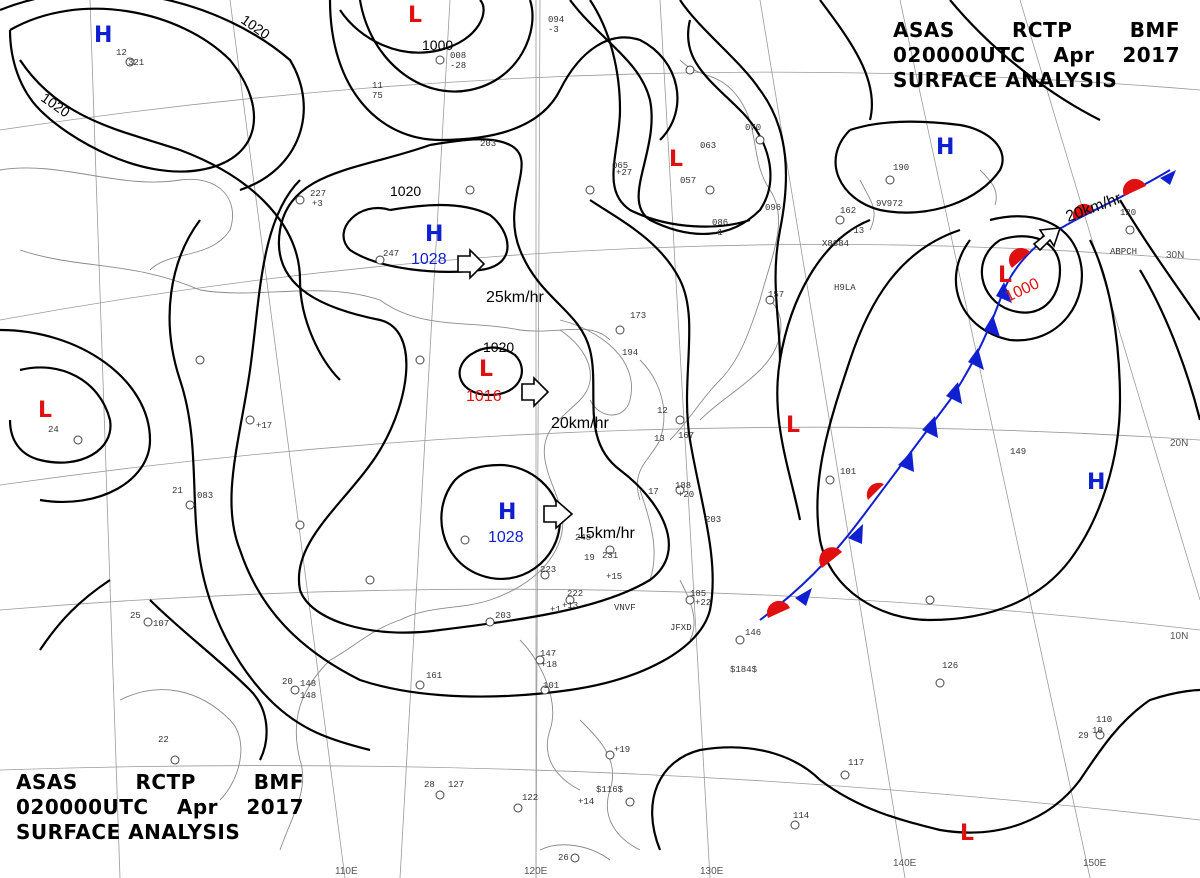 The height and width of the screenshot is (878, 1200). I want to click on station-value: 149, so click(1018, 452).